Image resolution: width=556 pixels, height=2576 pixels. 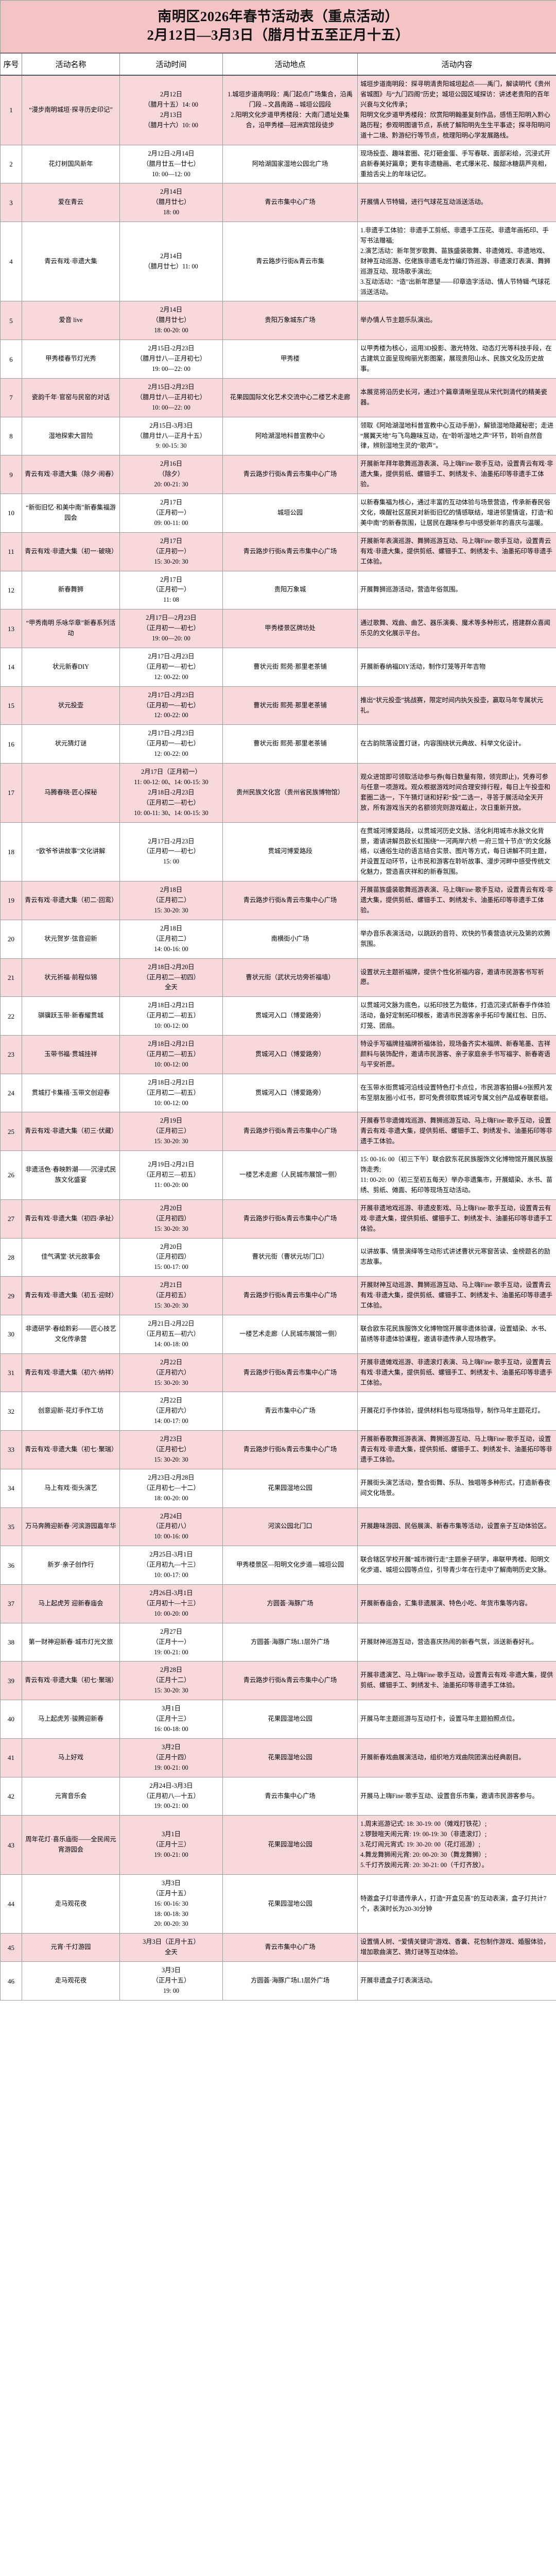 I want to click on row-activity-name: “新街旧忆·和美中南”新春集福游园会, so click(x=71, y=513).